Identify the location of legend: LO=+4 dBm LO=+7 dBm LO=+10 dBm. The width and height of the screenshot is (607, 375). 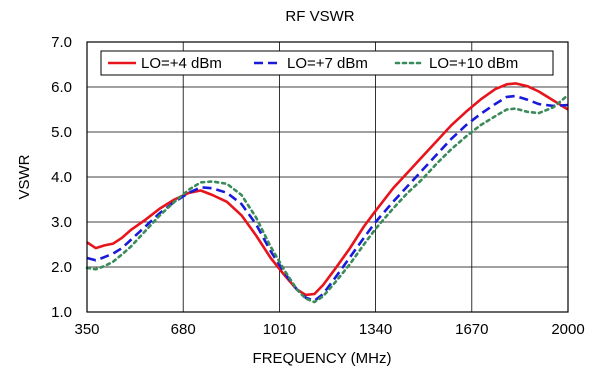
(327, 63).